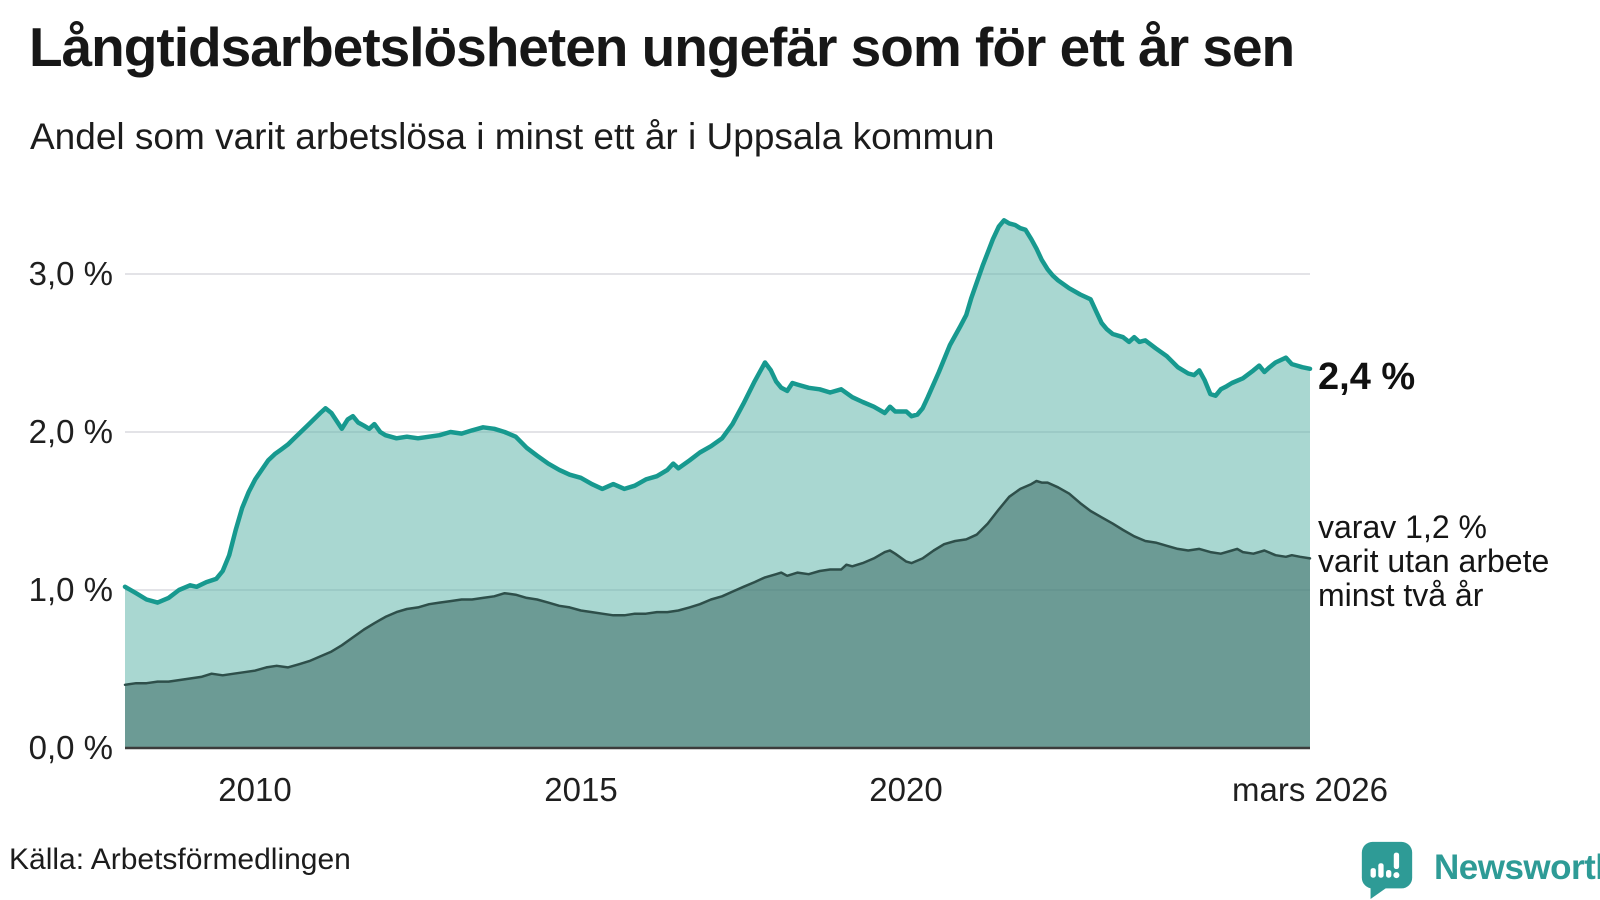 This screenshot has width=1600, height=900. What do you see at coordinates (70, 273) in the screenshot?
I see `y-axis-tick-label: 3,0 %` at bounding box center [70, 273].